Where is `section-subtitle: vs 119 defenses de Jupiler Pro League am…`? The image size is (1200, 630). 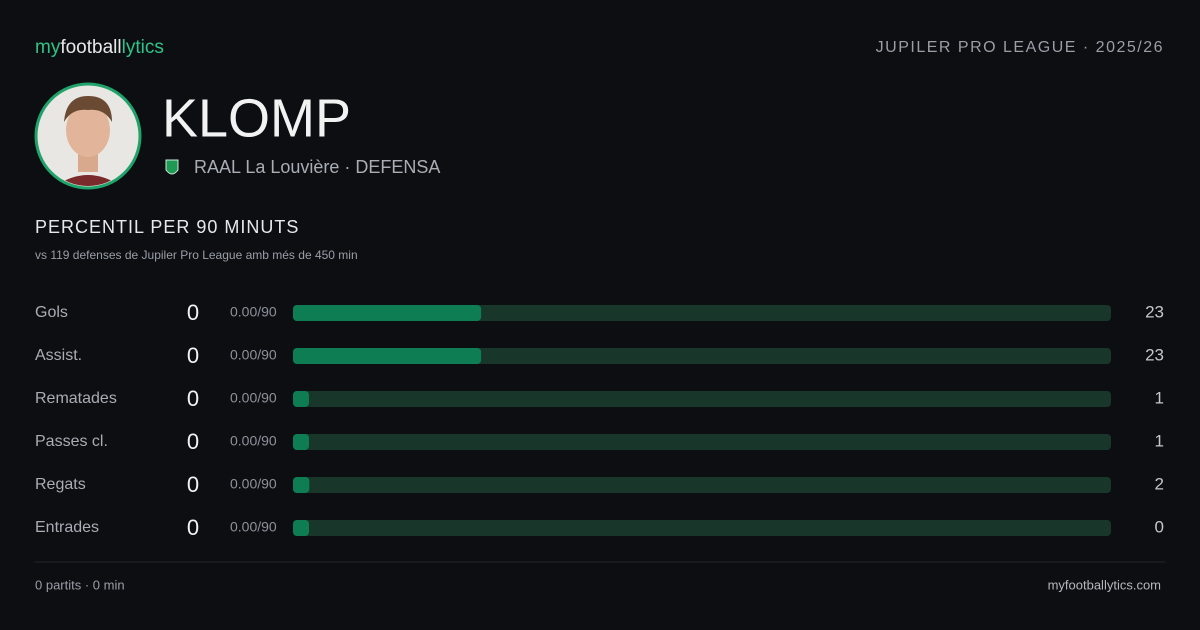 section-subtitle: vs 119 defenses de Jupiler Pro League am… is located at coordinates (196, 255).